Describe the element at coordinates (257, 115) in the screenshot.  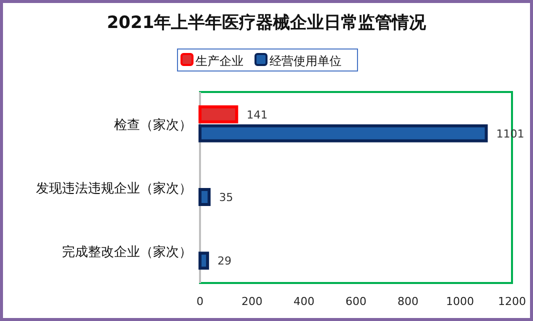
I see `data-label: 141` at that location.